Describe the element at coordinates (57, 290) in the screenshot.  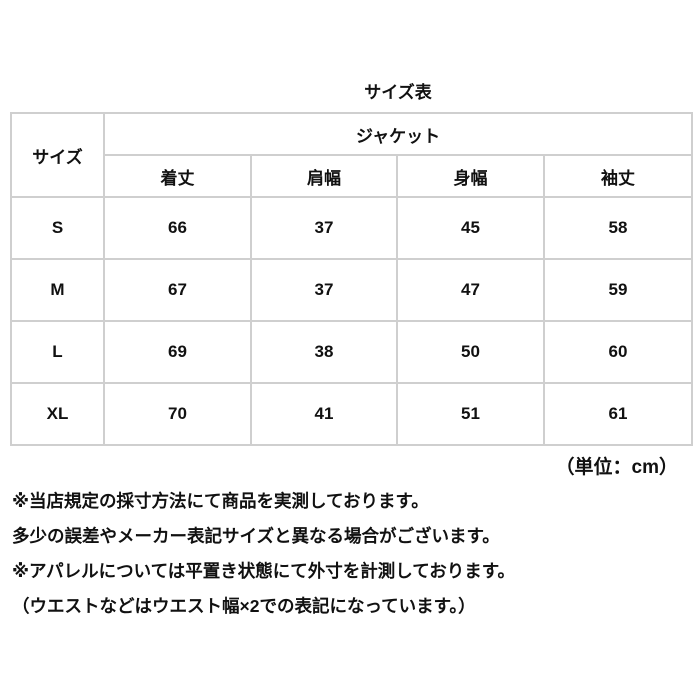
I see `size-label: M` at that location.